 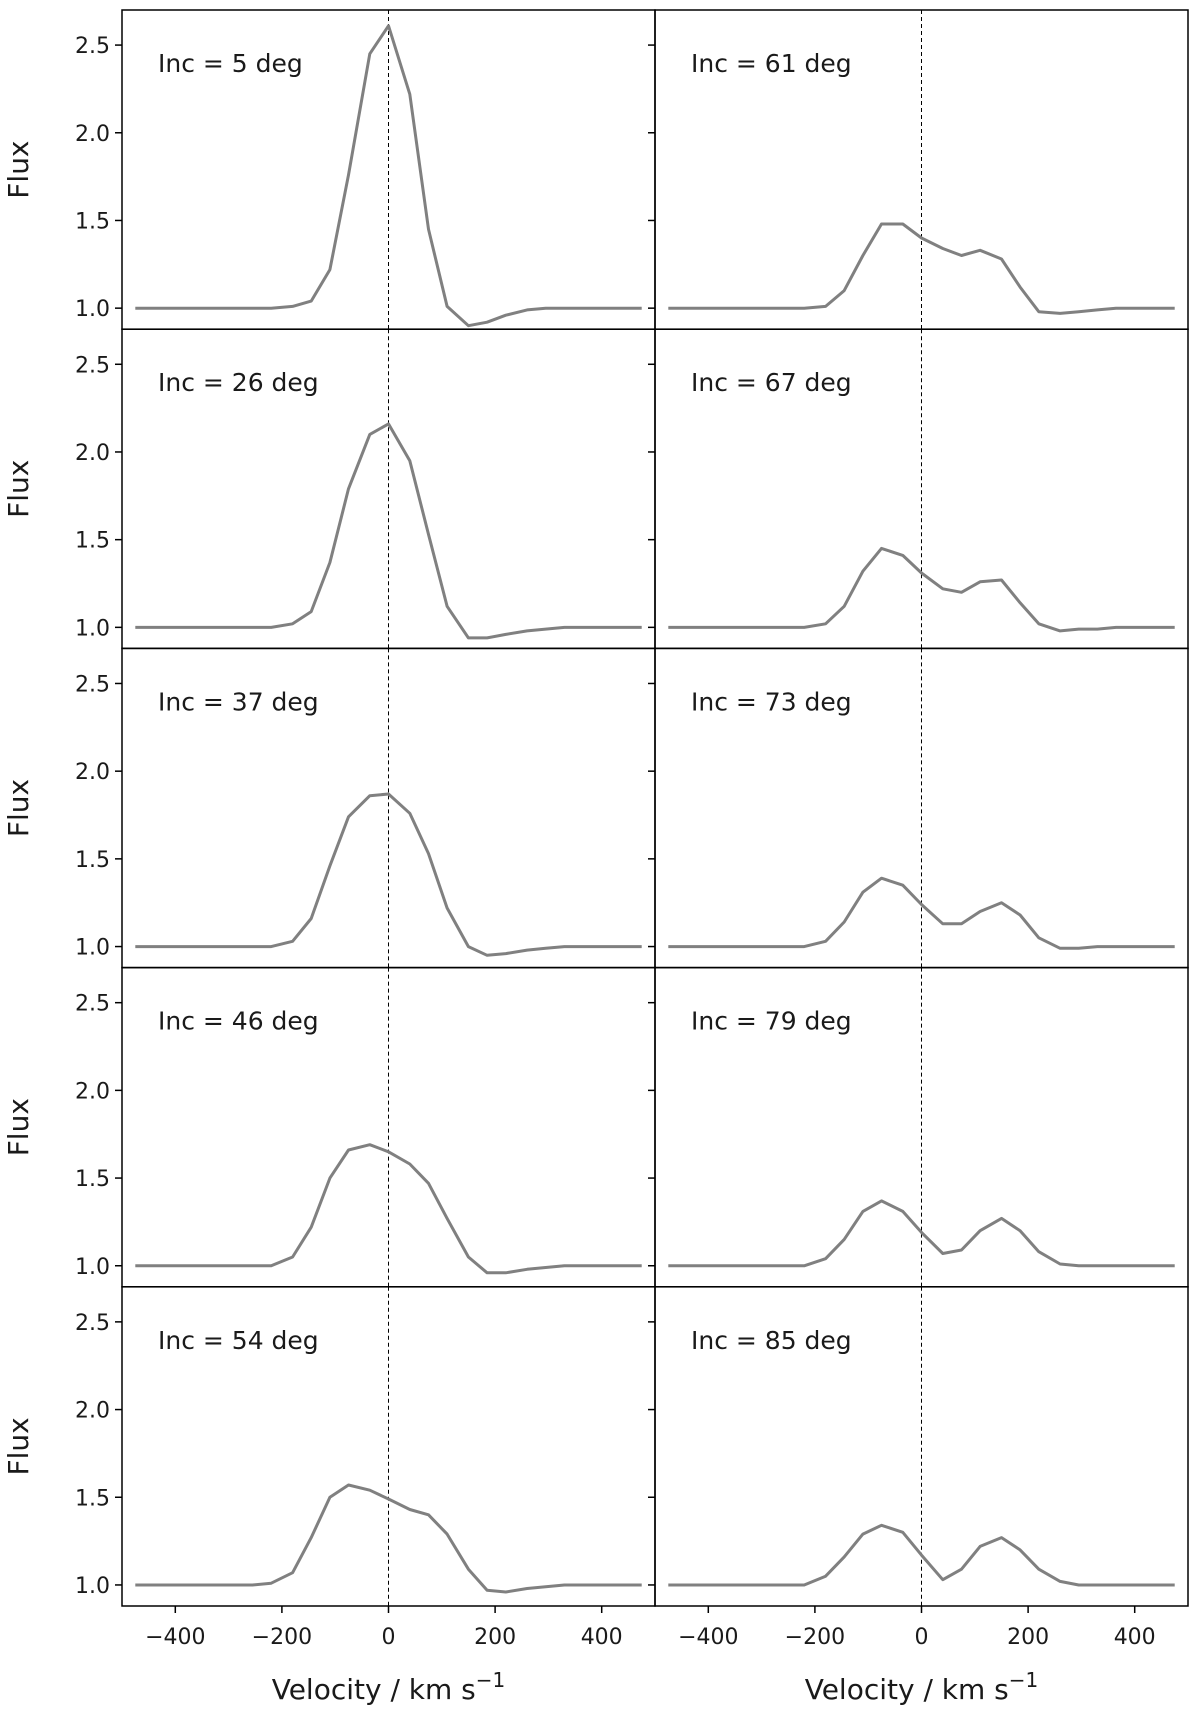 I want to click on panel-label: Inc = 67 deg, so click(x=771, y=382).